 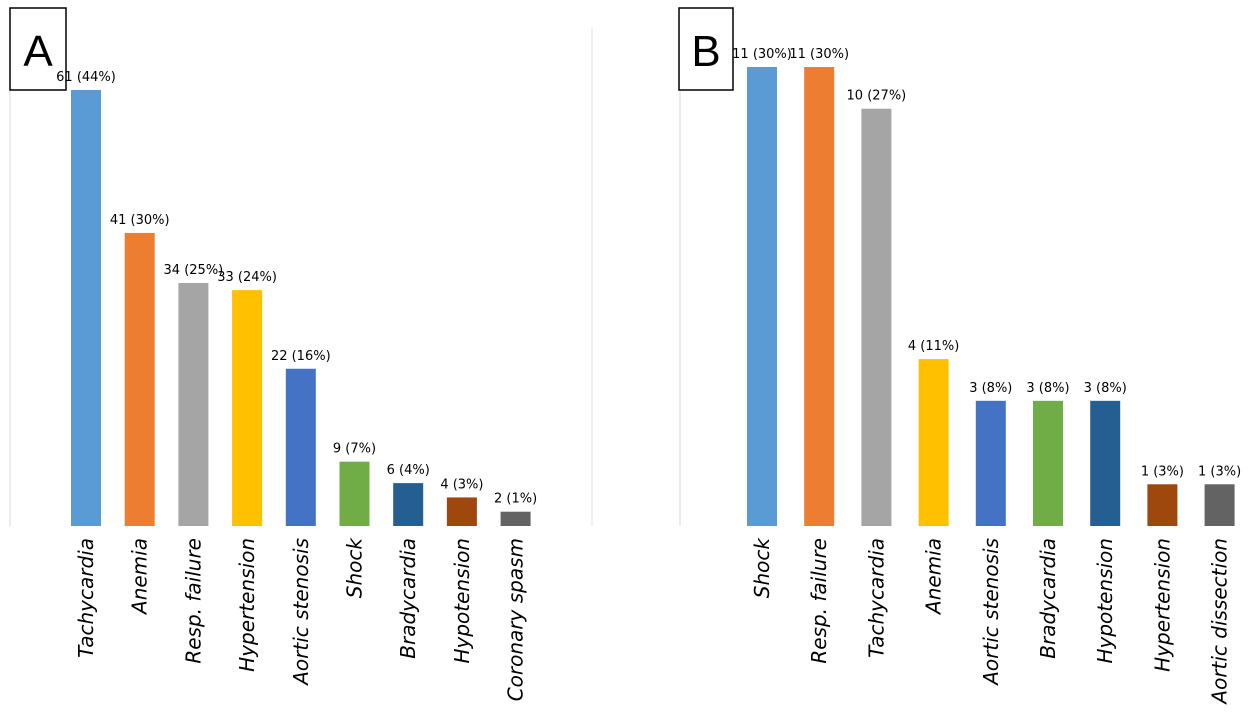 I want to click on panel-b-category-label-aortic-dissection: Aortic dissection, so click(x=1220, y=622).